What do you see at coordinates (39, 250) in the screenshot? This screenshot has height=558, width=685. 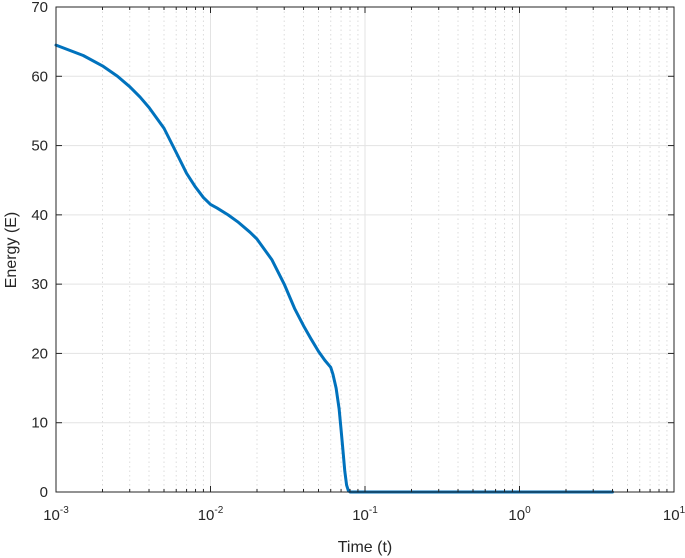 I see `y-tick-labels: 0 10 20 30 40 50 60 70` at bounding box center [39, 250].